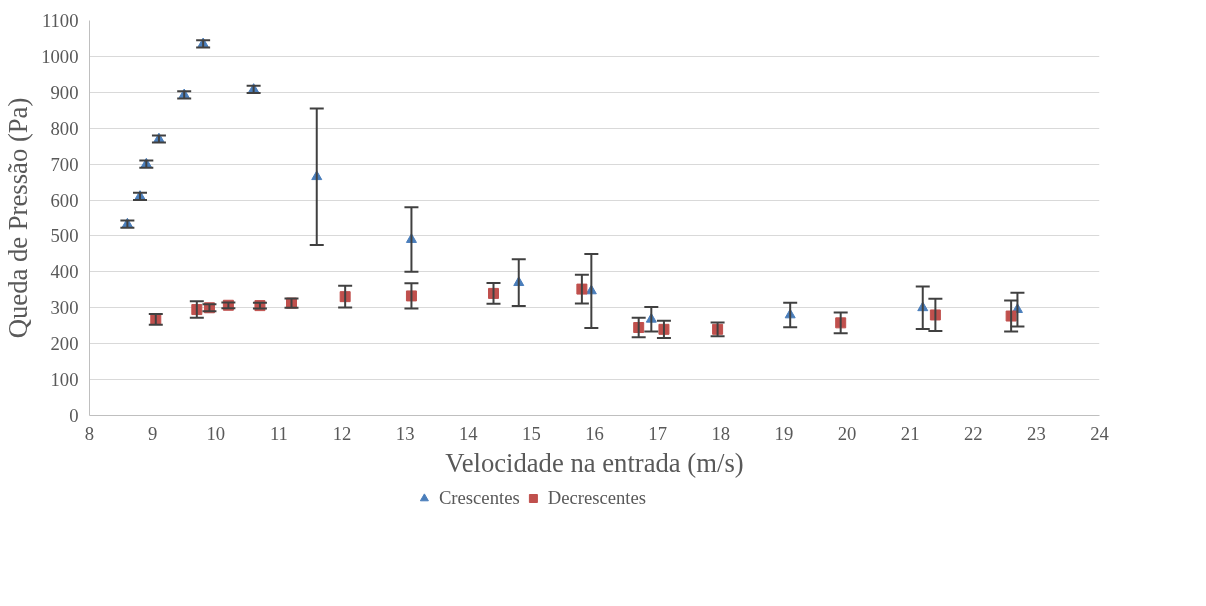 The width and height of the screenshot is (1206, 606). I want to click on x-tick-label: 12, so click(342, 433).